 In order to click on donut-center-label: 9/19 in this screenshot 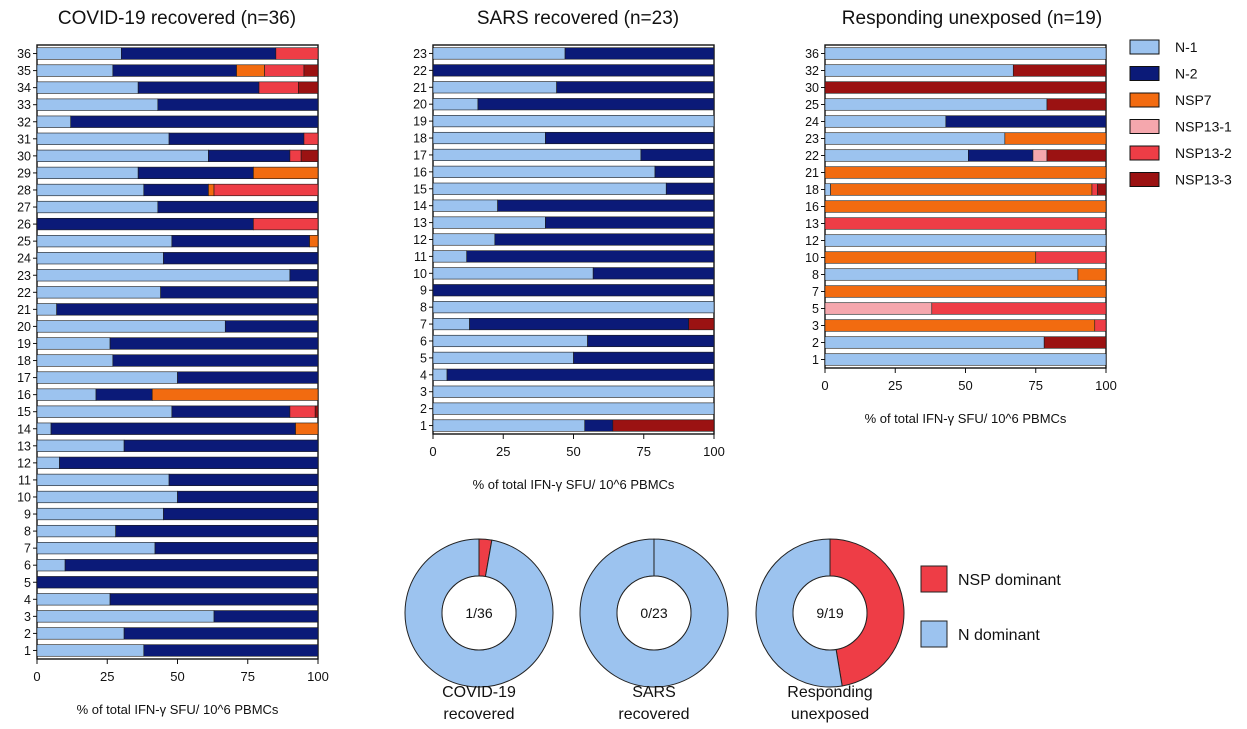, I will do `click(829, 613)`.